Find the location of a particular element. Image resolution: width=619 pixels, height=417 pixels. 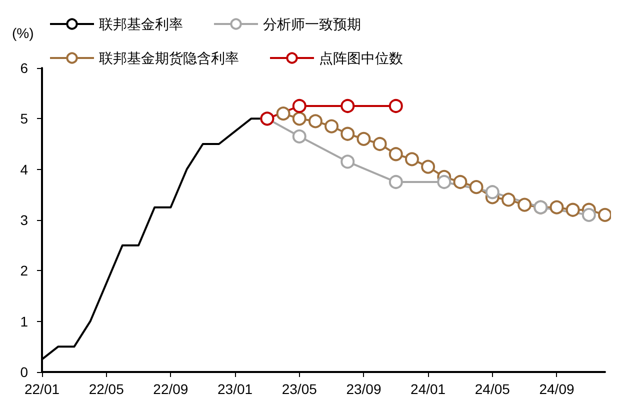

y-tick-label: 5 is located at coordinates (24, 118).